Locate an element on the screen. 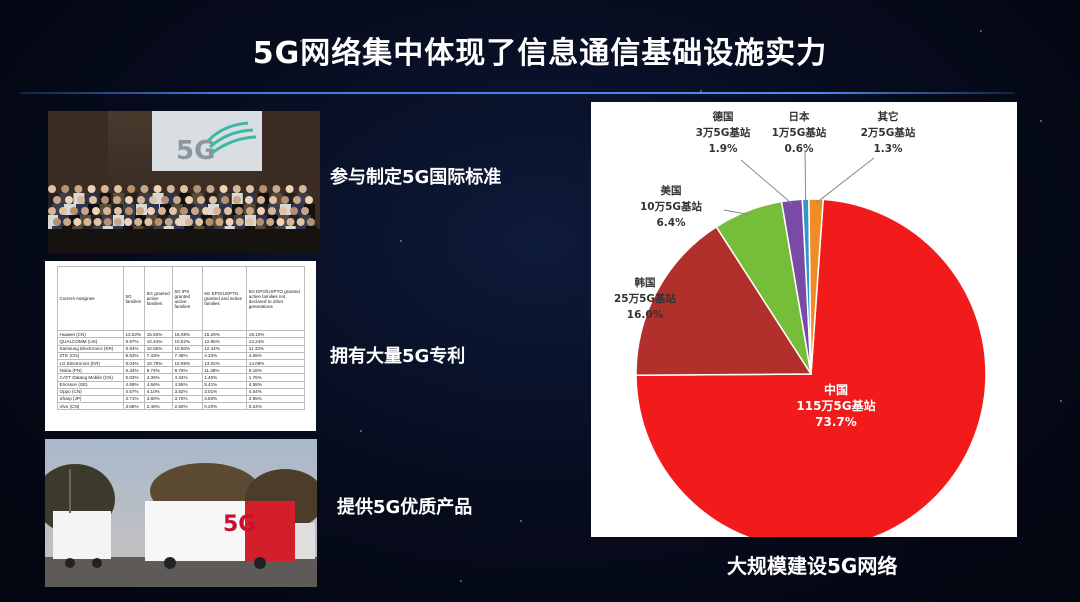 This screenshot has height=602, width=1080. patent-cell: QUALCOMM (US) is located at coordinates (90, 341).